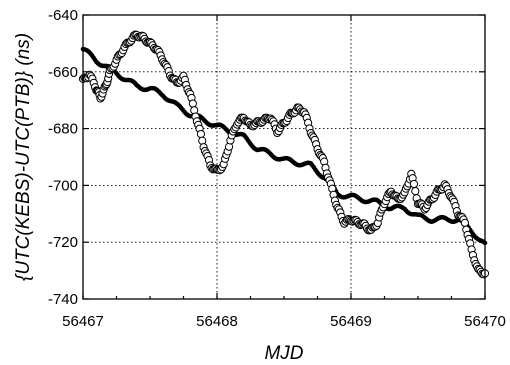 The width and height of the screenshot is (510, 365). I want to click on y-tick-label: -660, so click(63, 72).